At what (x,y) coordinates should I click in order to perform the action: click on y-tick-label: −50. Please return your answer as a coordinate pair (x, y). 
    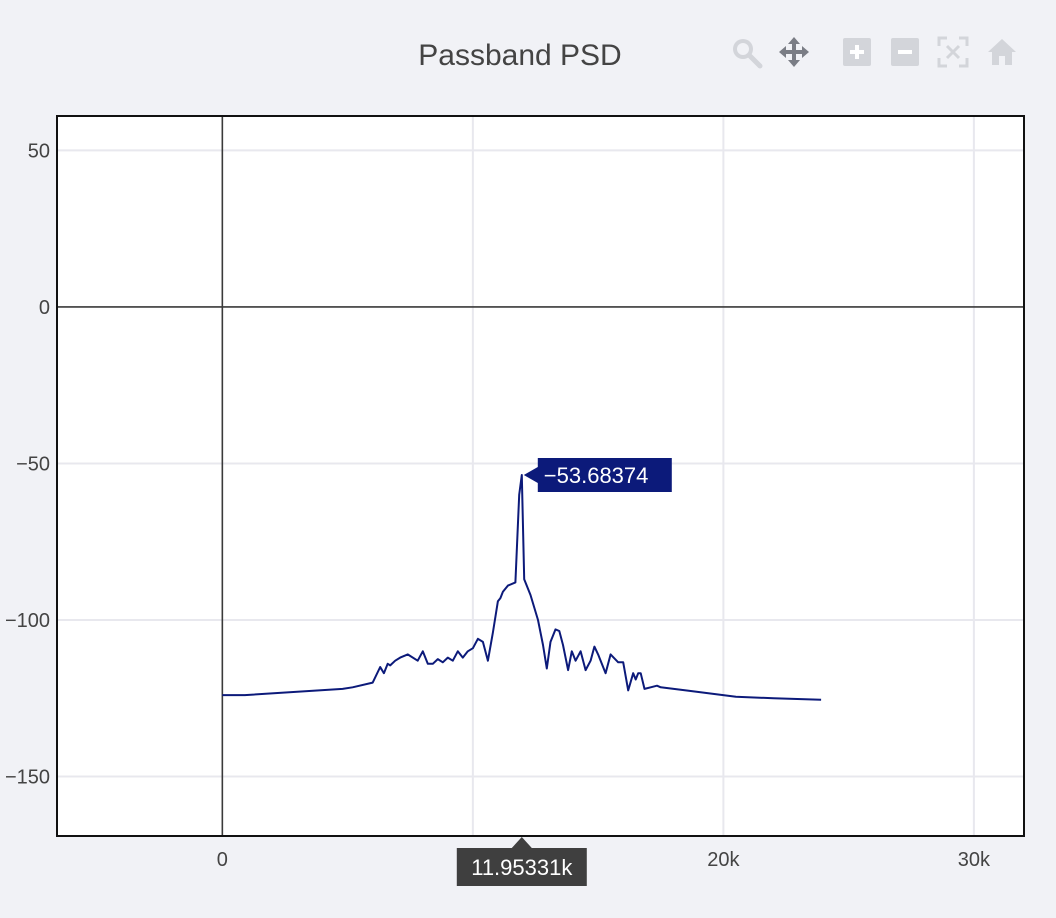
    Looking at the image, I should click on (33, 464).